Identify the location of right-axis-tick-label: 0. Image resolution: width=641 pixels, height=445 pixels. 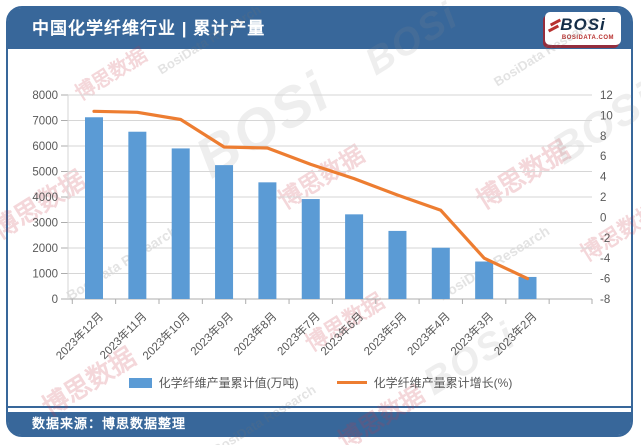
(603, 218).